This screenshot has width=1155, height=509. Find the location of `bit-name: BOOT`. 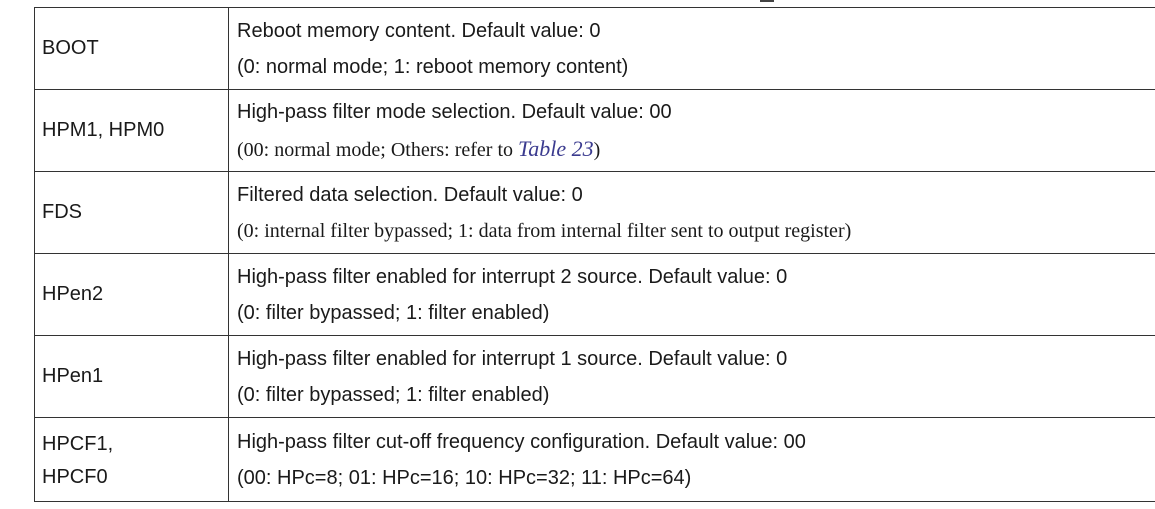

bit-name: BOOT is located at coordinates (70, 48).